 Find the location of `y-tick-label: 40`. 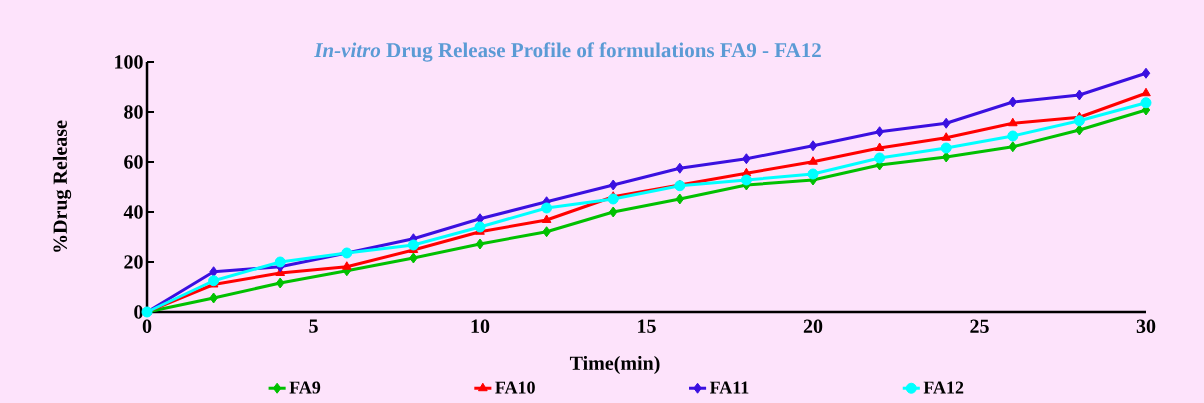

y-tick-label: 40 is located at coordinates (133, 212).